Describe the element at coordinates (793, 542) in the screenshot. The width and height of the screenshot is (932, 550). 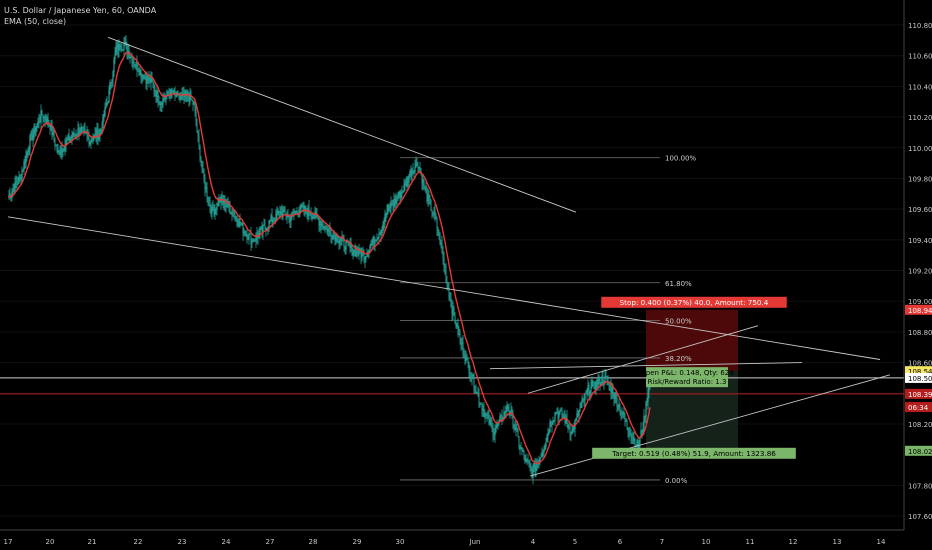
I see `time-tick-17: 12` at that location.